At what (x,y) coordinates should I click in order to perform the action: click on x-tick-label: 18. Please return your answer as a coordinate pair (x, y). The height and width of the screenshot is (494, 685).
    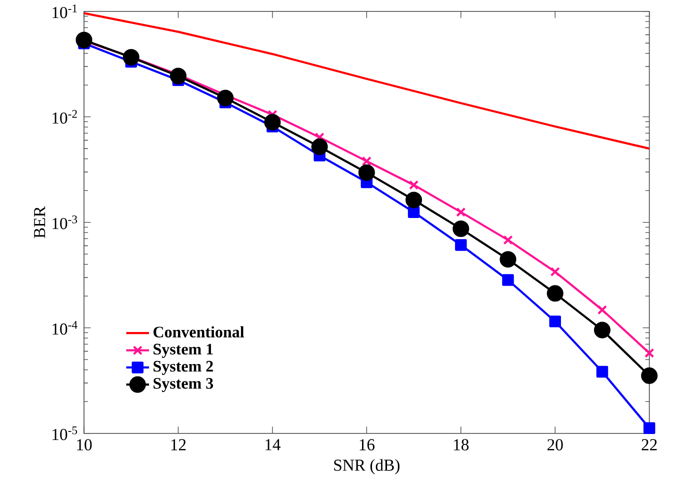
    Looking at the image, I should click on (461, 444).